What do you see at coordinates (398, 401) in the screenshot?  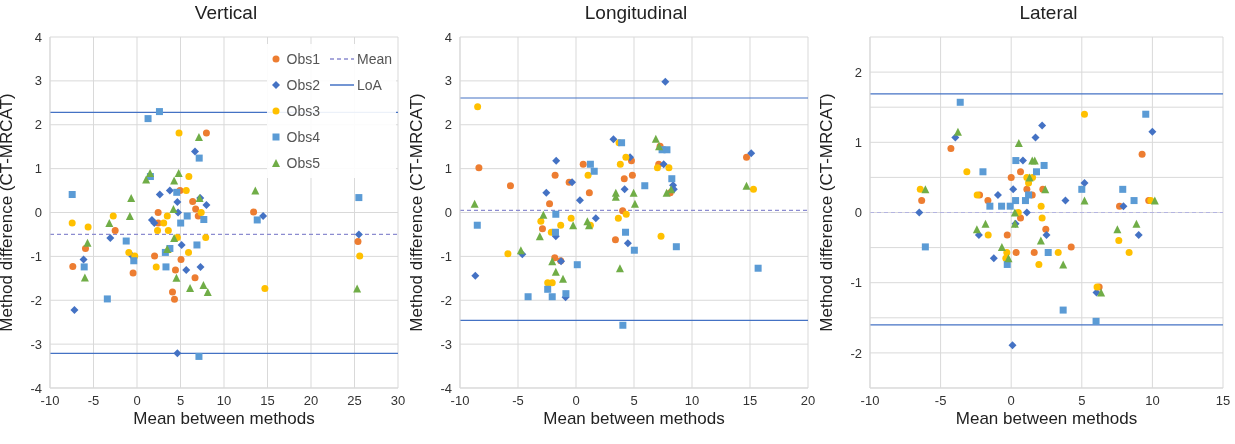 I see `x-tick-label: 30` at bounding box center [398, 401].